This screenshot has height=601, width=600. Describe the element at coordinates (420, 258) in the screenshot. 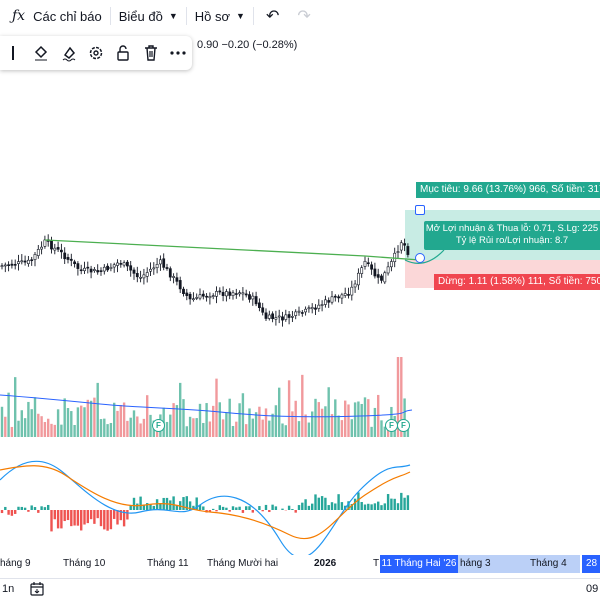

I see `entry-handle` at that location.